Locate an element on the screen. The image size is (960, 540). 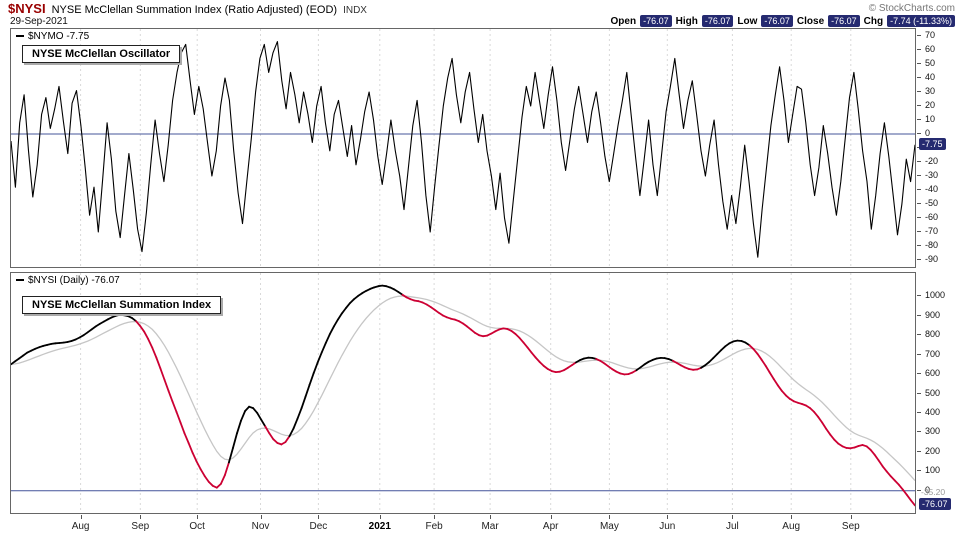
y-tick-label: 900 is located at coordinates (933, 314).